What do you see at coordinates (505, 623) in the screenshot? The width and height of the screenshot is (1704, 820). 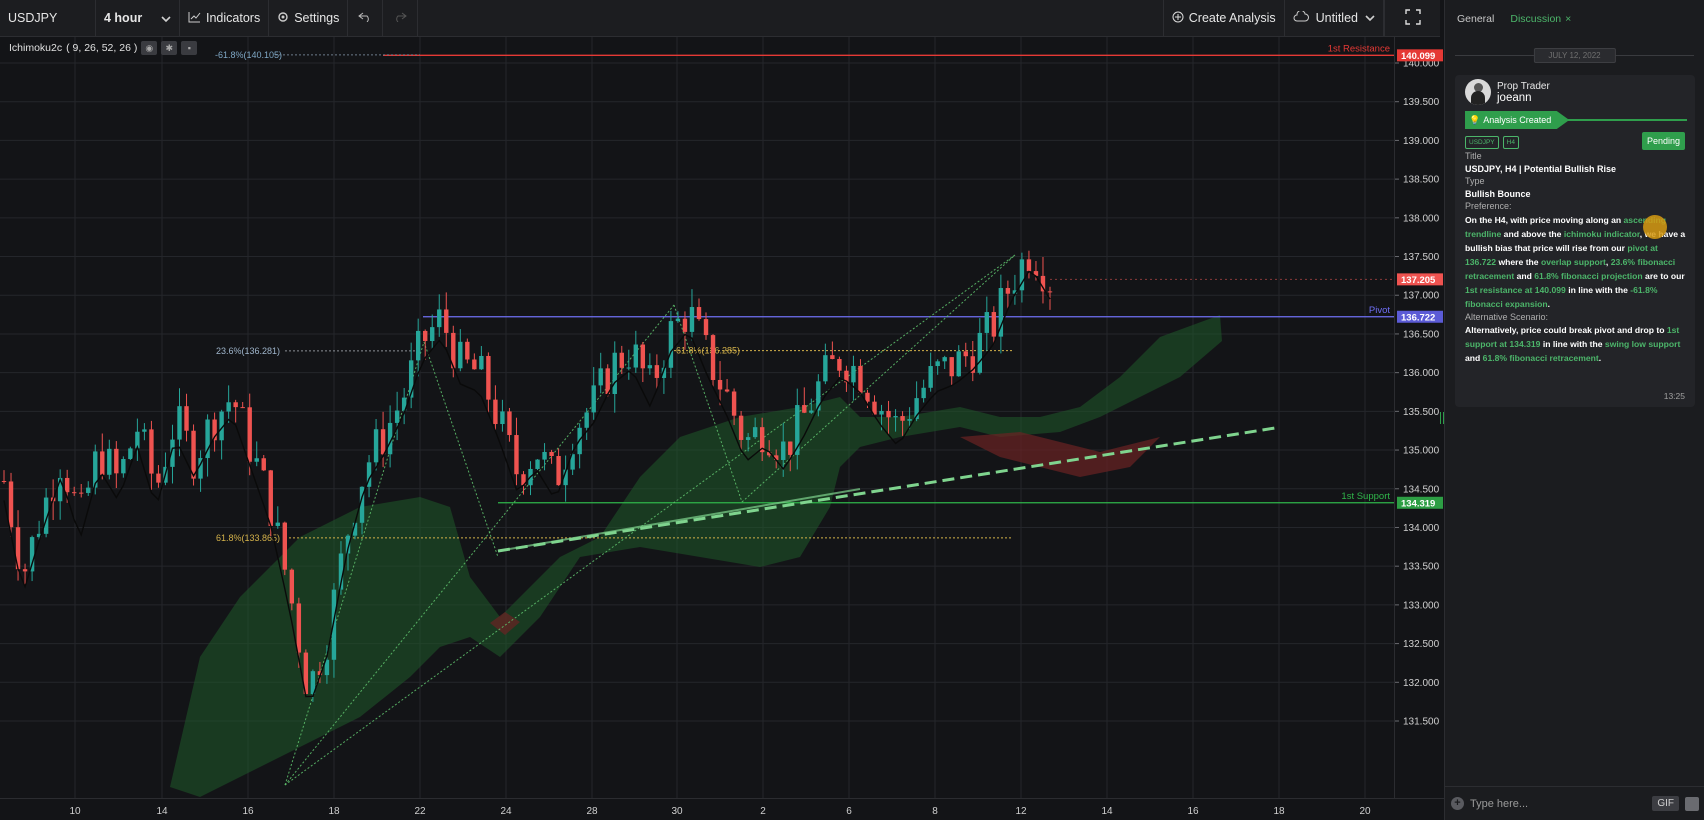 I see `ichimoku-cloud-bear` at bounding box center [505, 623].